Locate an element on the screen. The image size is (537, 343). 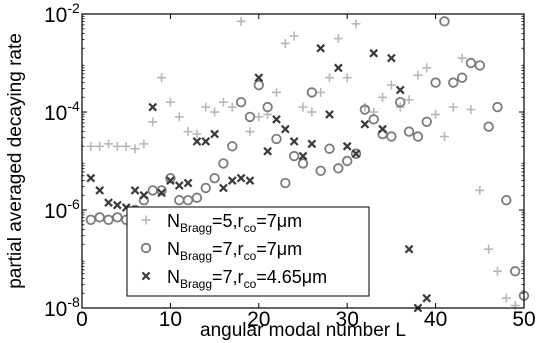
y-tick-labels: 10-8 10-6 10-4 10-2 is located at coordinates (62, 160).